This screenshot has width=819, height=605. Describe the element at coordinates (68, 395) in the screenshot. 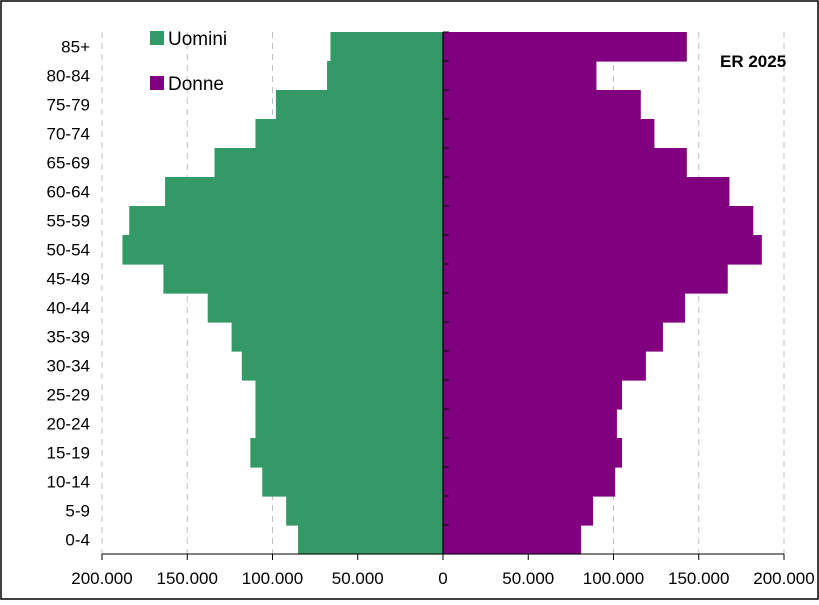

I see `y-tick-label: 25-29` at that location.